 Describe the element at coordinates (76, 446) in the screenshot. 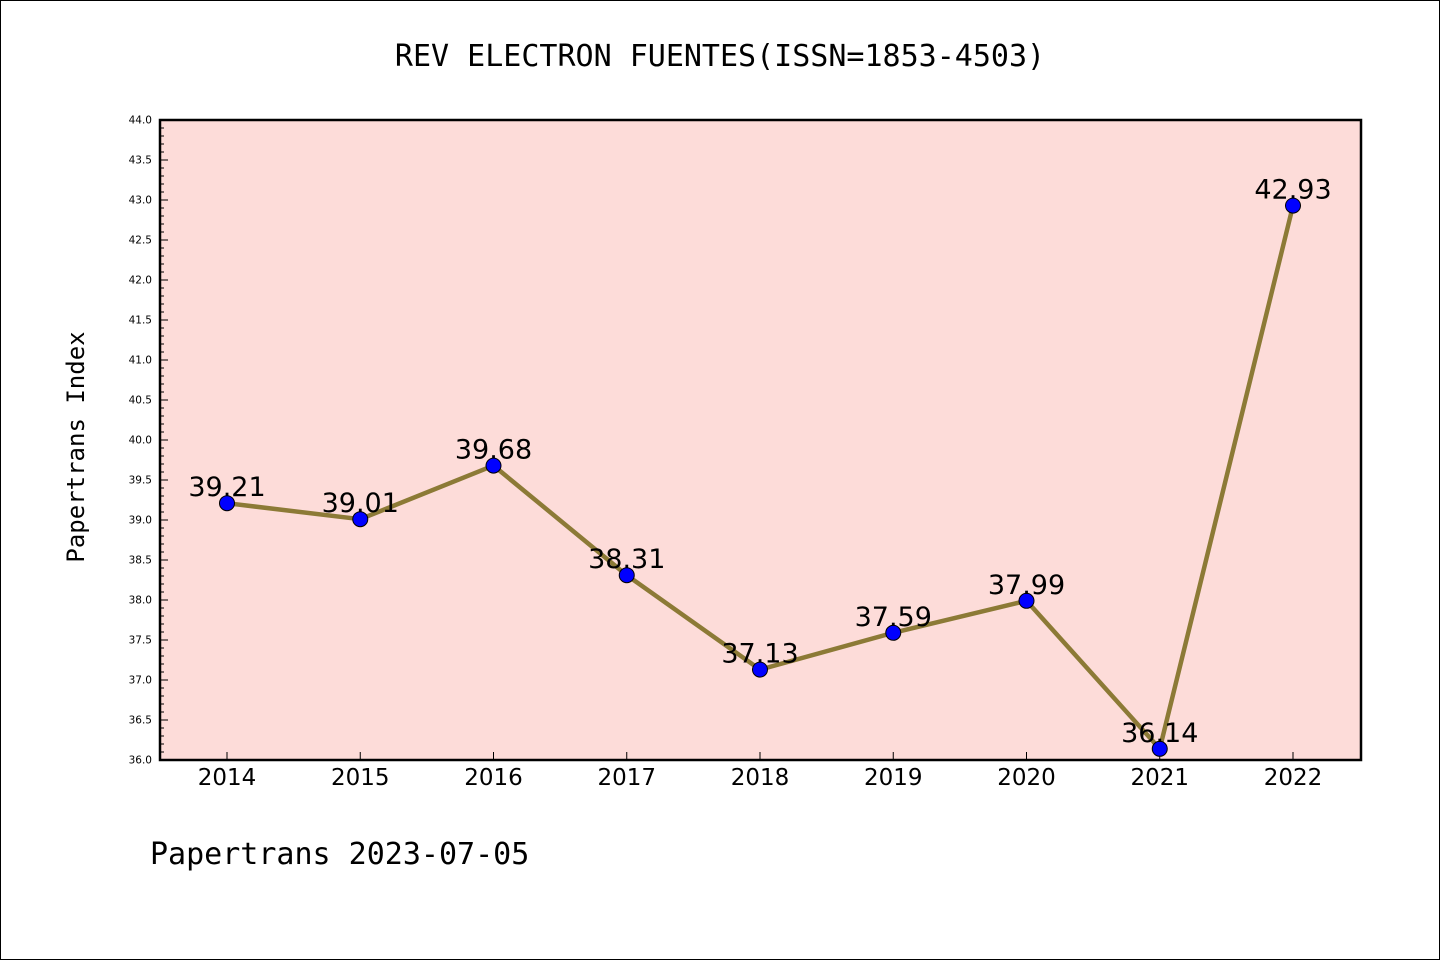

I see `y-axis-label: Papertrans Index` at that location.